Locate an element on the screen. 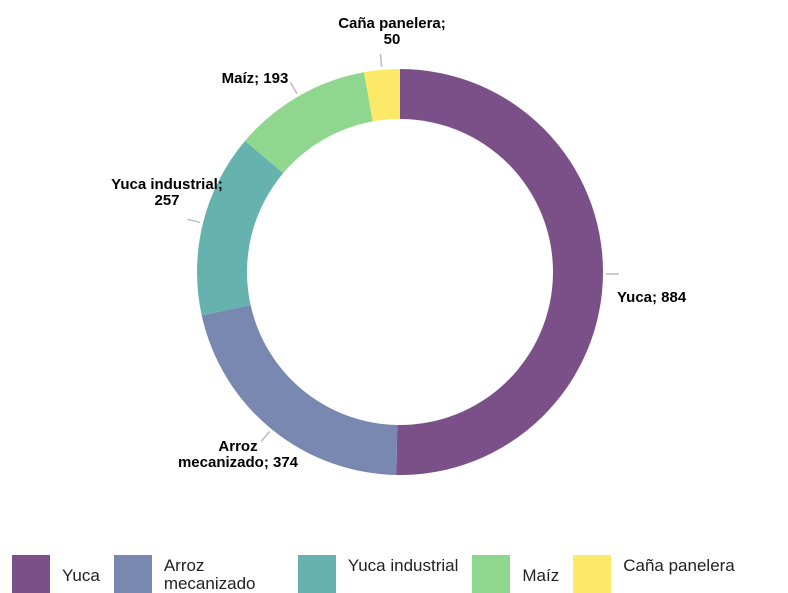 The width and height of the screenshot is (788, 593). data-label: mecanizado; 374 is located at coordinates (238, 462).